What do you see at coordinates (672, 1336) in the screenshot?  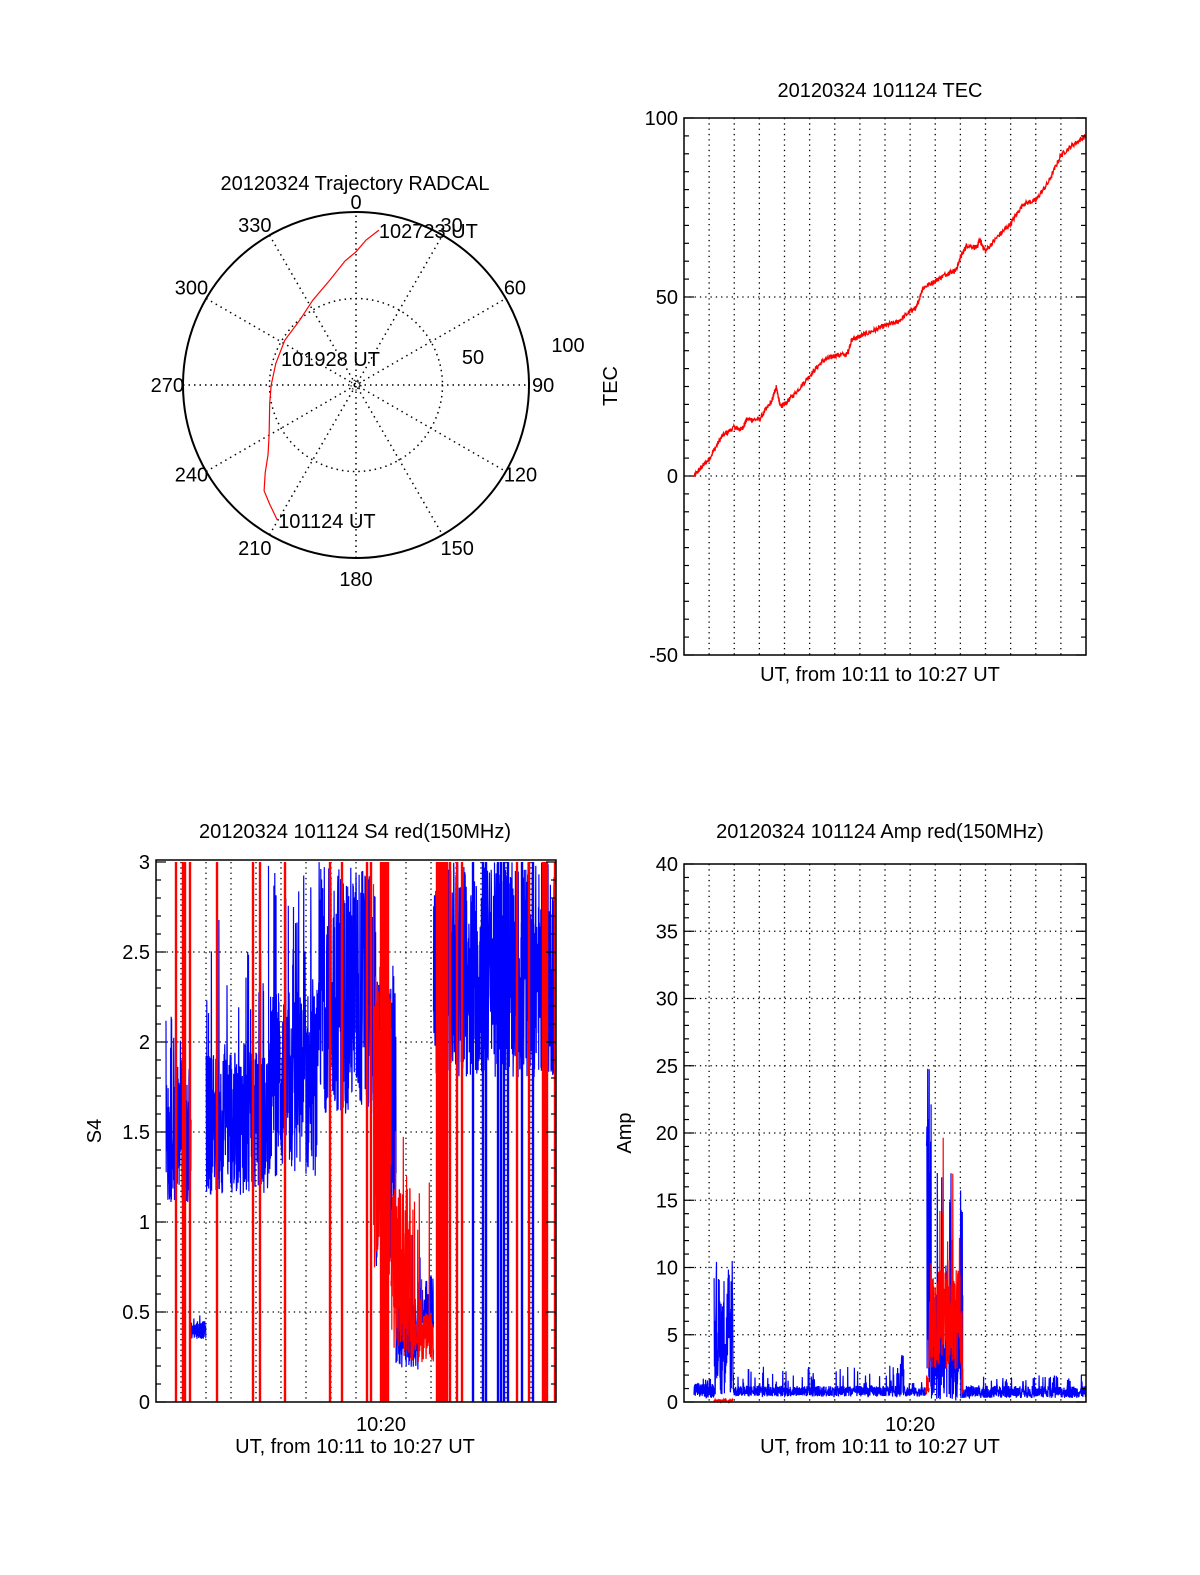 I see `amp-ytick-label: 5` at bounding box center [672, 1336].